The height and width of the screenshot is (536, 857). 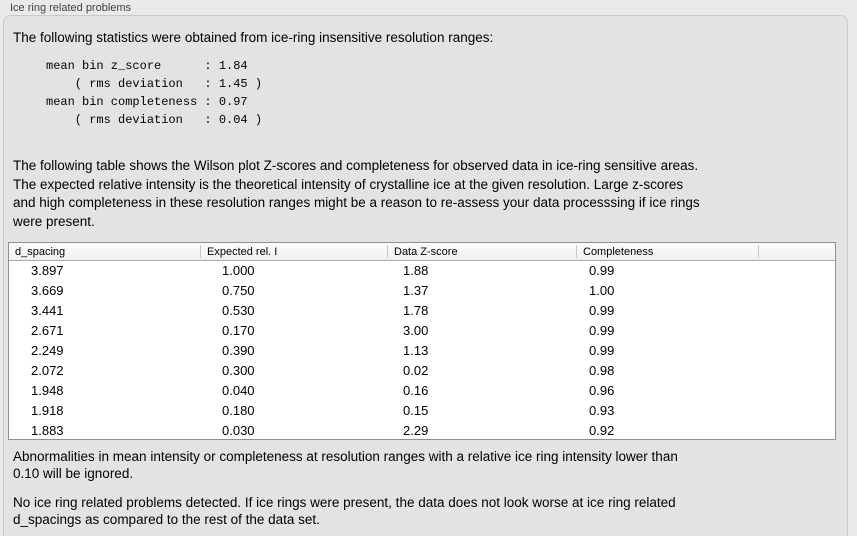 What do you see at coordinates (105, 251) in the screenshot?
I see `column-header-d-spacing: d_spacing` at bounding box center [105, 251].